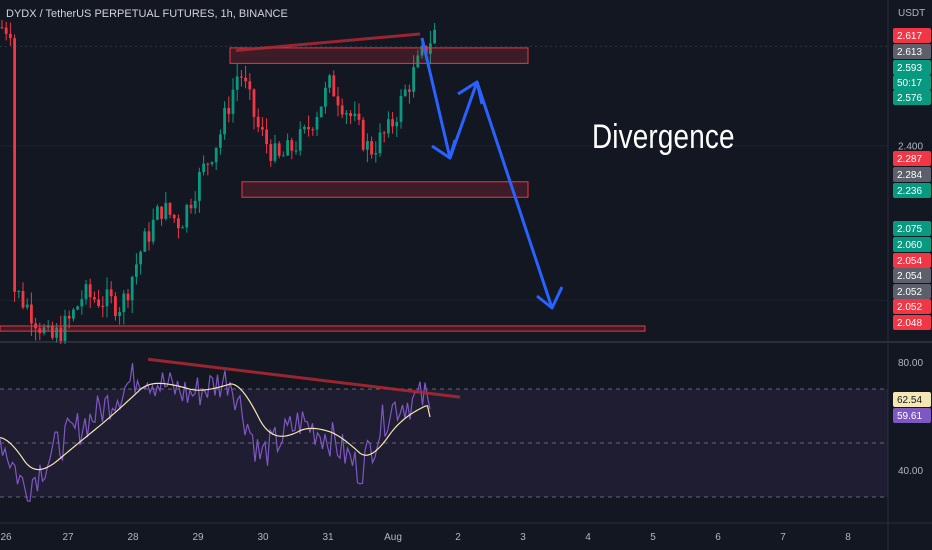 This screenshot has height=550, width=932. What do you see at coordinates (909, 416) in the screenshot?
I see `rsi-label-text: 59.61` at bounding box center [909, 416].